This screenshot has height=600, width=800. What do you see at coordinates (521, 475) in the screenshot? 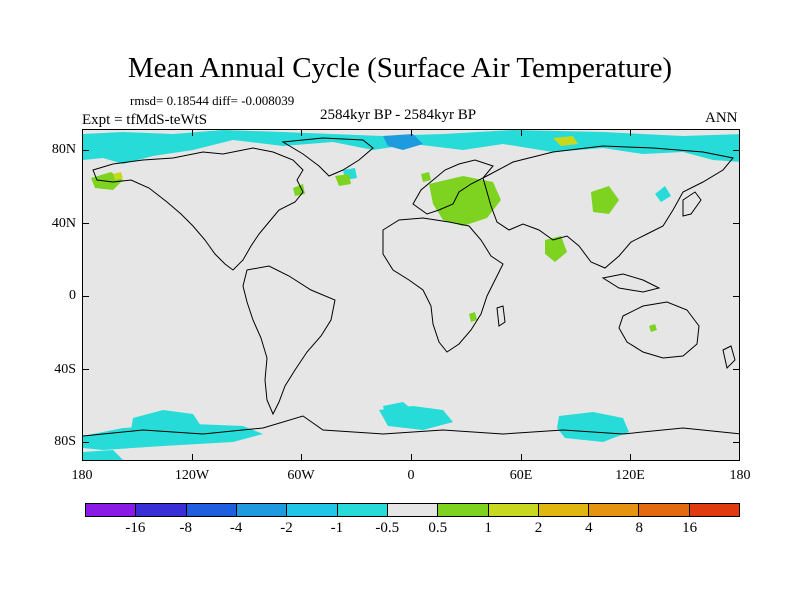
I see `lon-label-60e: 60E` at bounding box center [521, 475].